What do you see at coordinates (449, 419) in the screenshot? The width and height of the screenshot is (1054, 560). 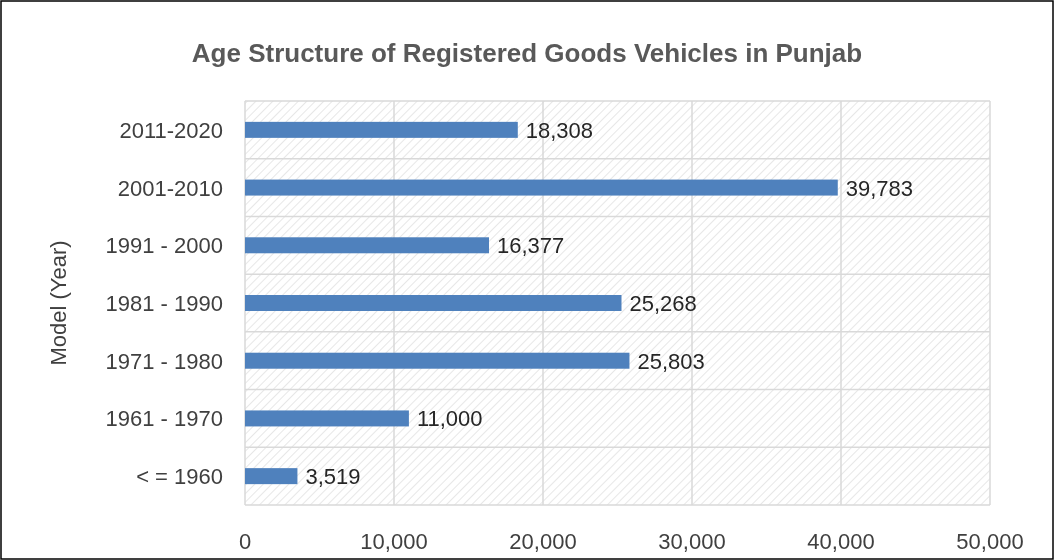 I see `data-label: 11,000` at bounding box center [449, 419].